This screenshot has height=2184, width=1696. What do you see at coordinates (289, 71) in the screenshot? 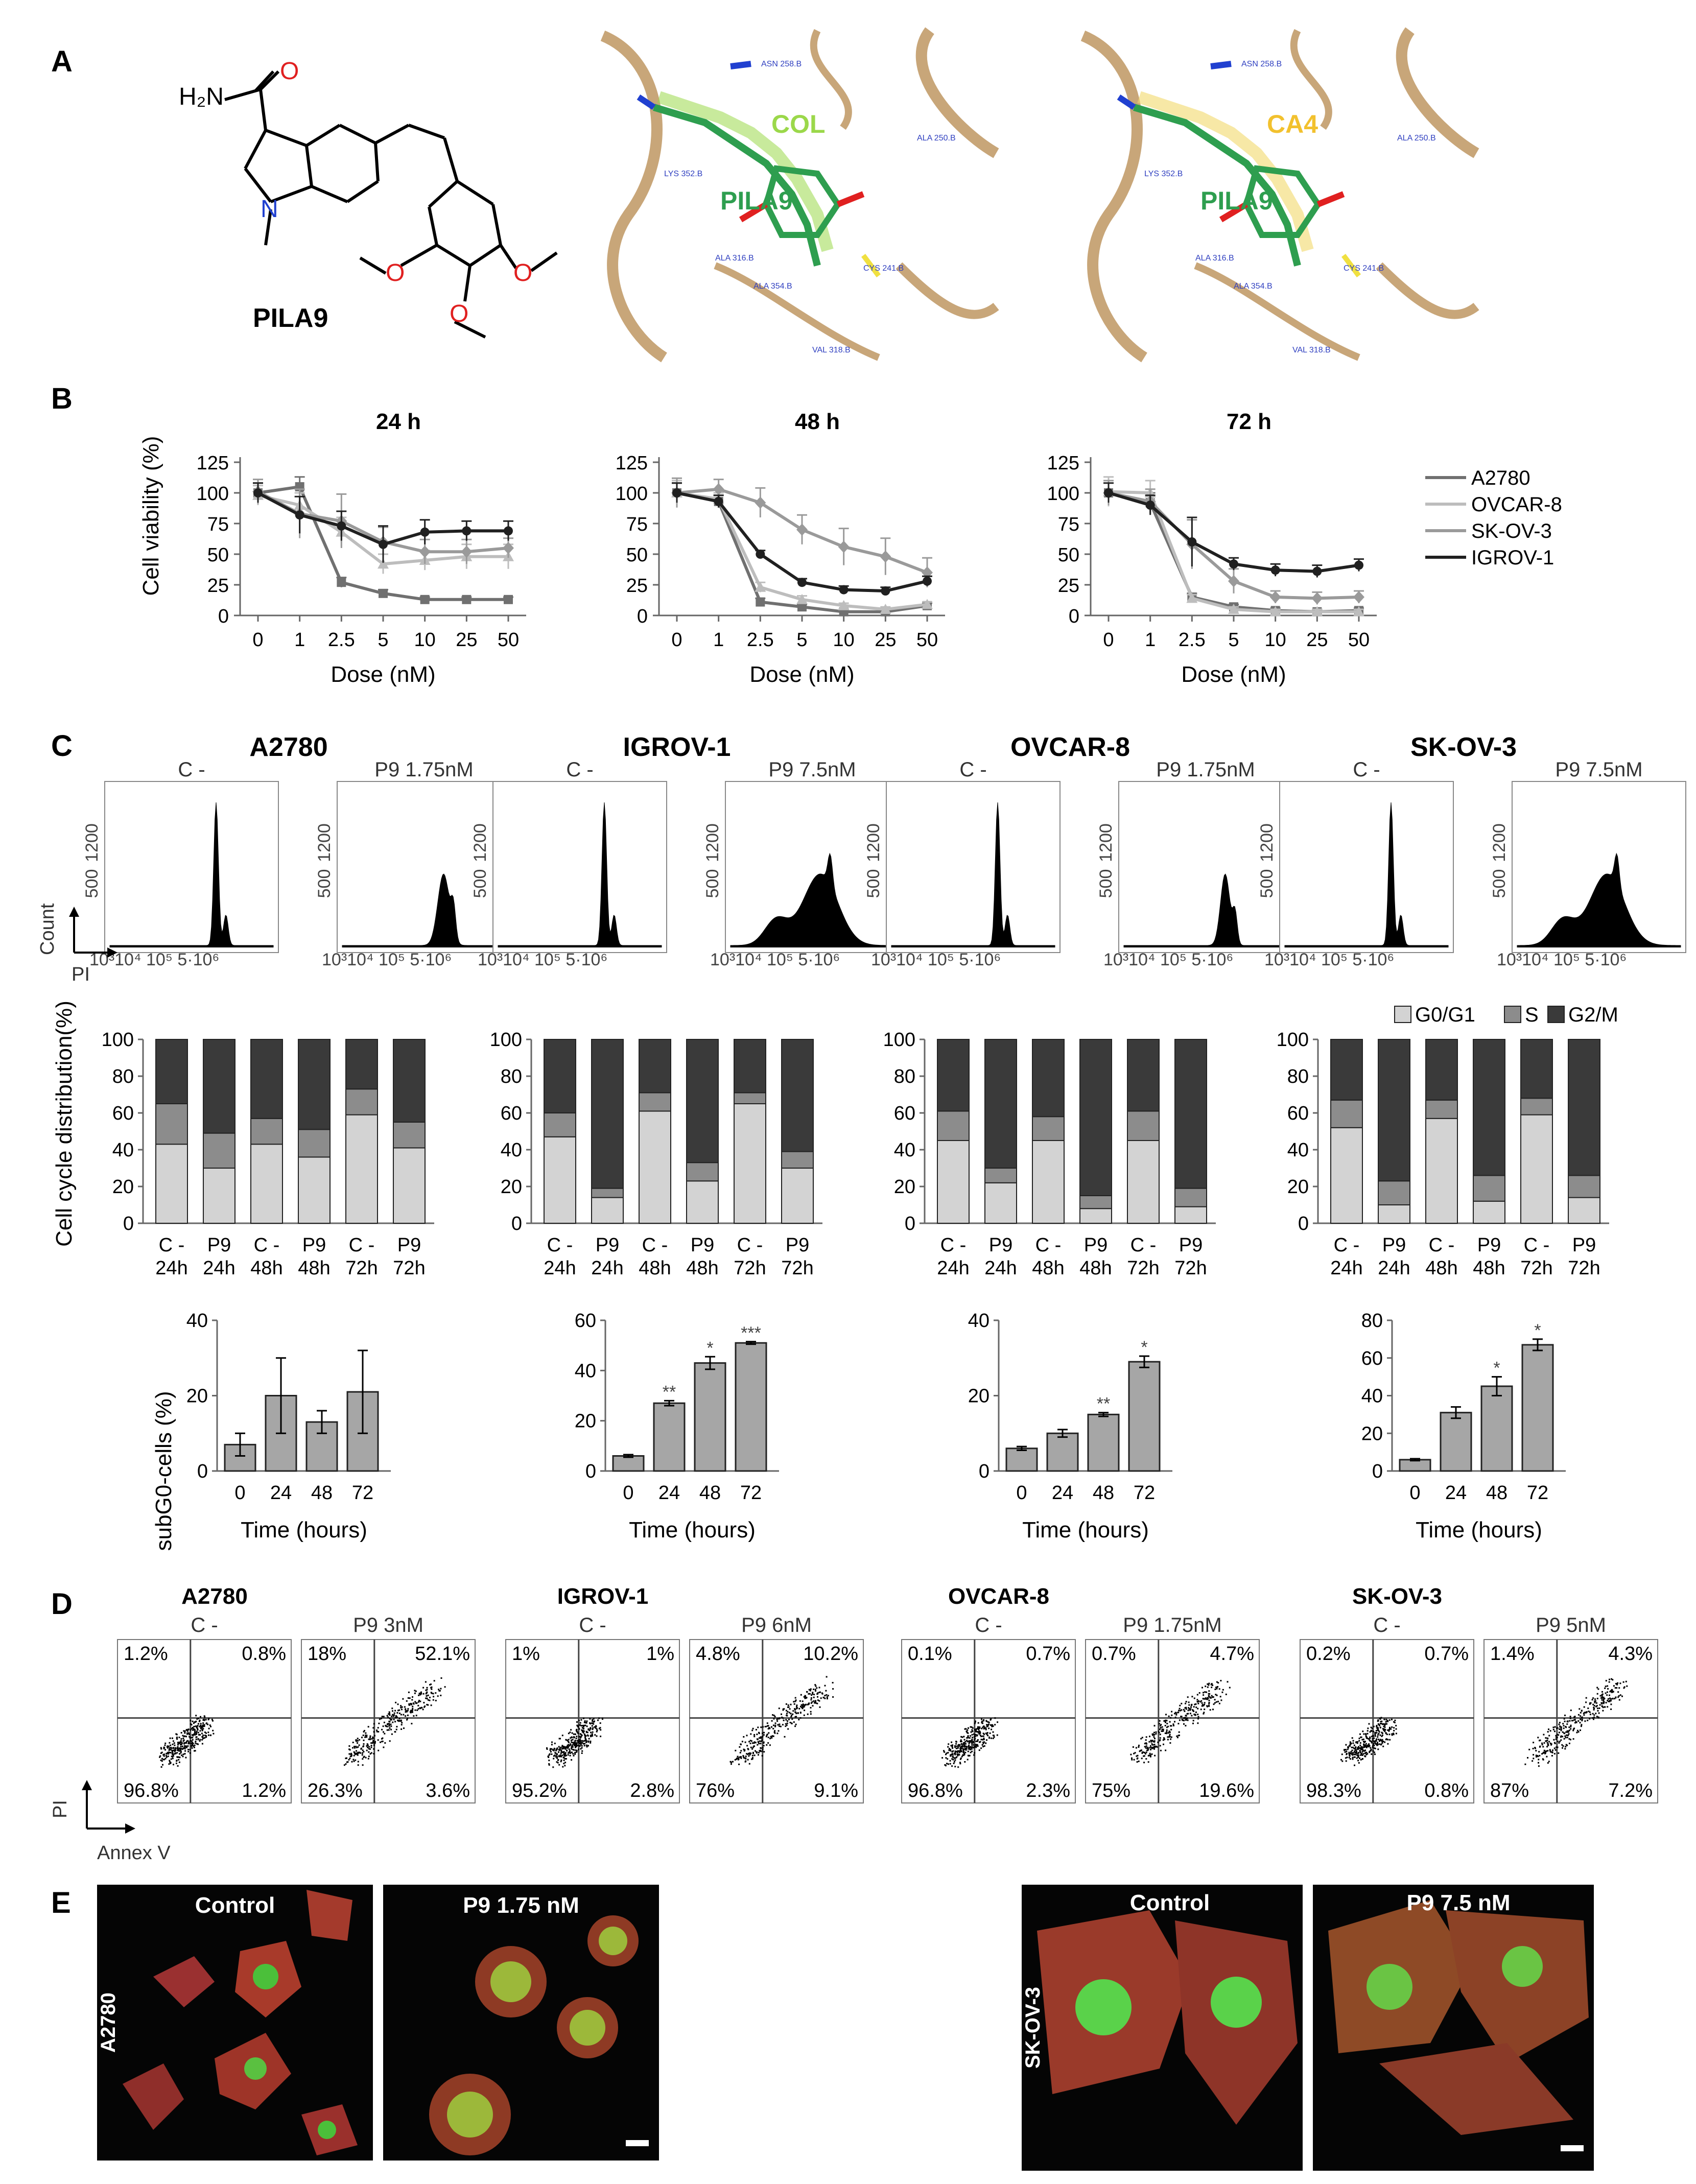
I see `carbonyl-oxygen-label: O` at bounding box center [289, 71].